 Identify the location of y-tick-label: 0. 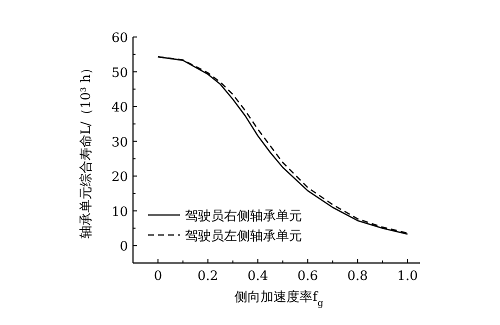
(124, 247).